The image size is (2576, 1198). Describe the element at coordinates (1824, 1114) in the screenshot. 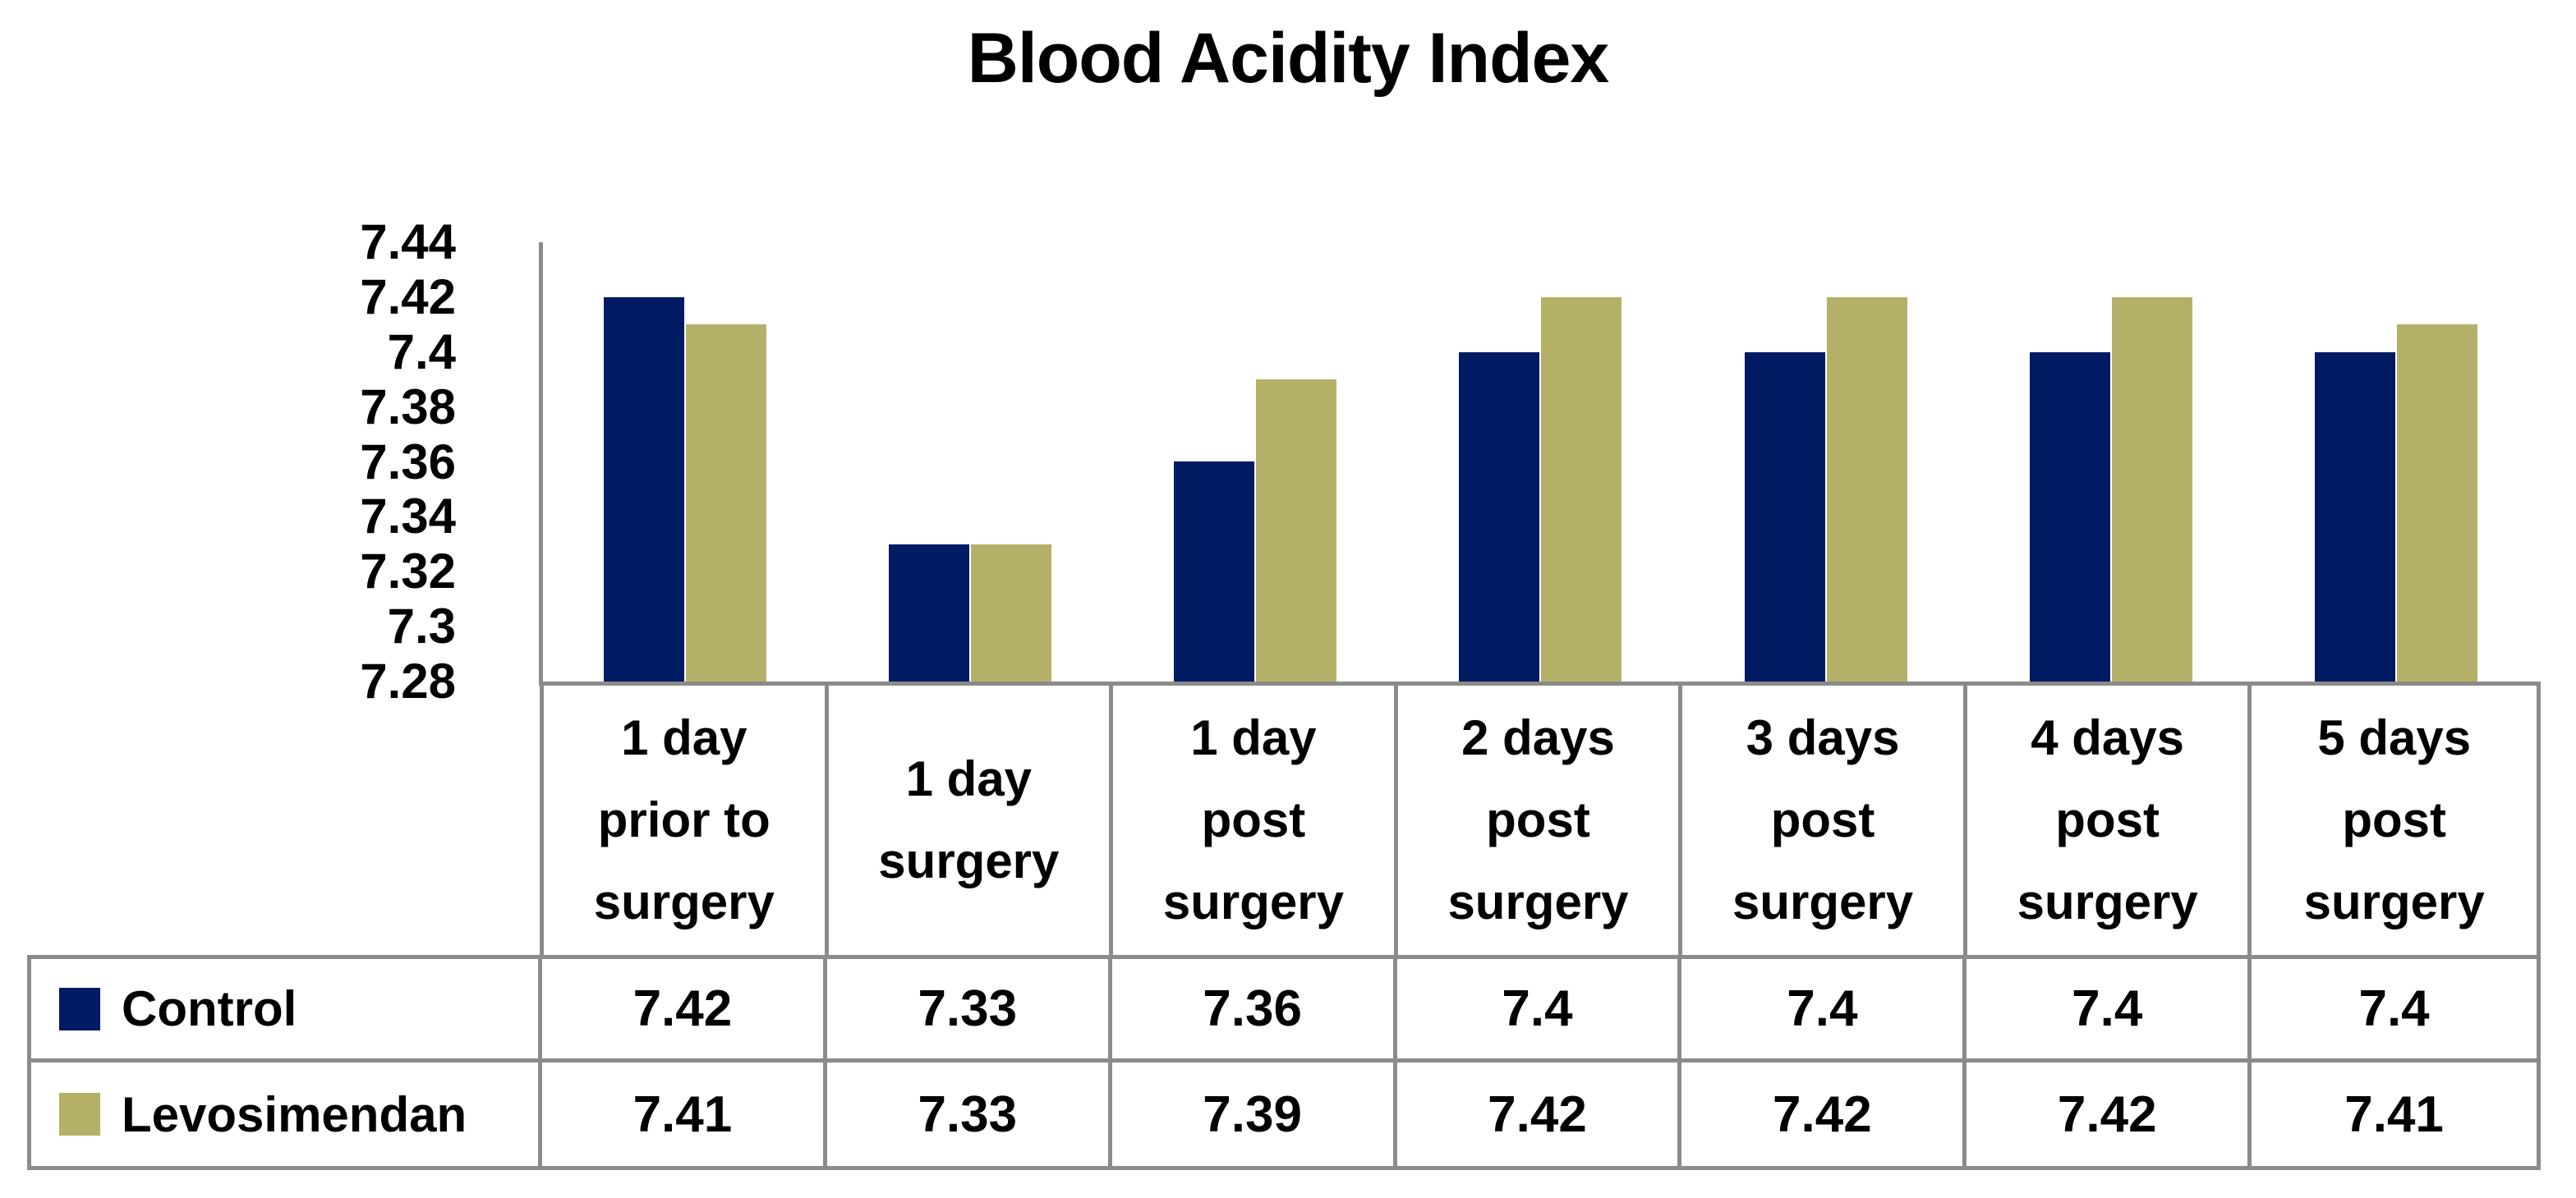

I see `value-cell-levosimendan-5: 7.42` at that location.